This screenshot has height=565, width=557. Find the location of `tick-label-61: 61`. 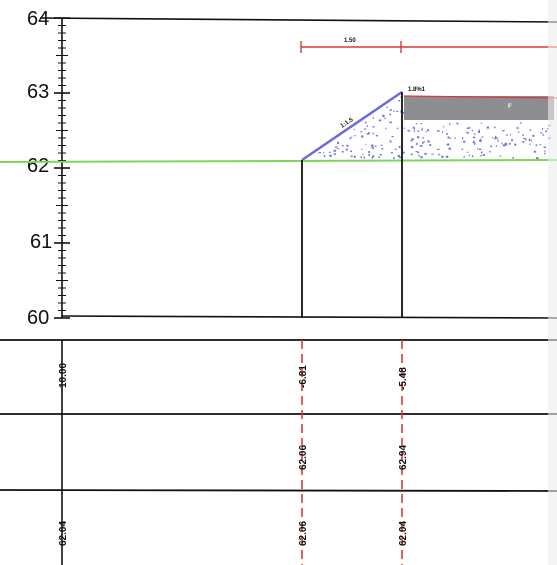

tick-label-61: 61 is located at coordinates (41, 242).